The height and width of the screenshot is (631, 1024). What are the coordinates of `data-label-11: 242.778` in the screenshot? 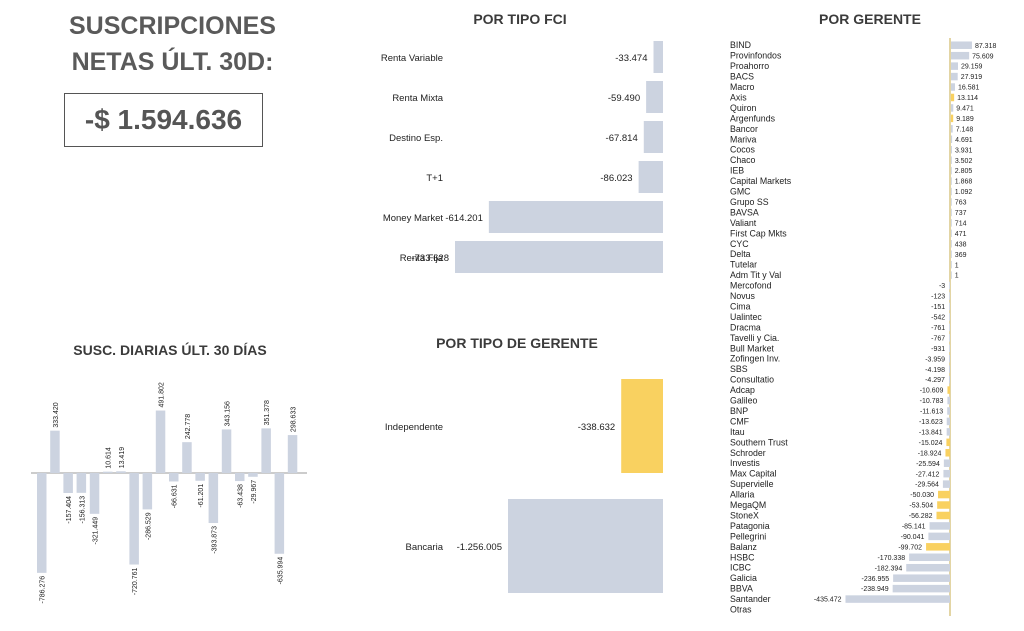 It's located at (188, 426).